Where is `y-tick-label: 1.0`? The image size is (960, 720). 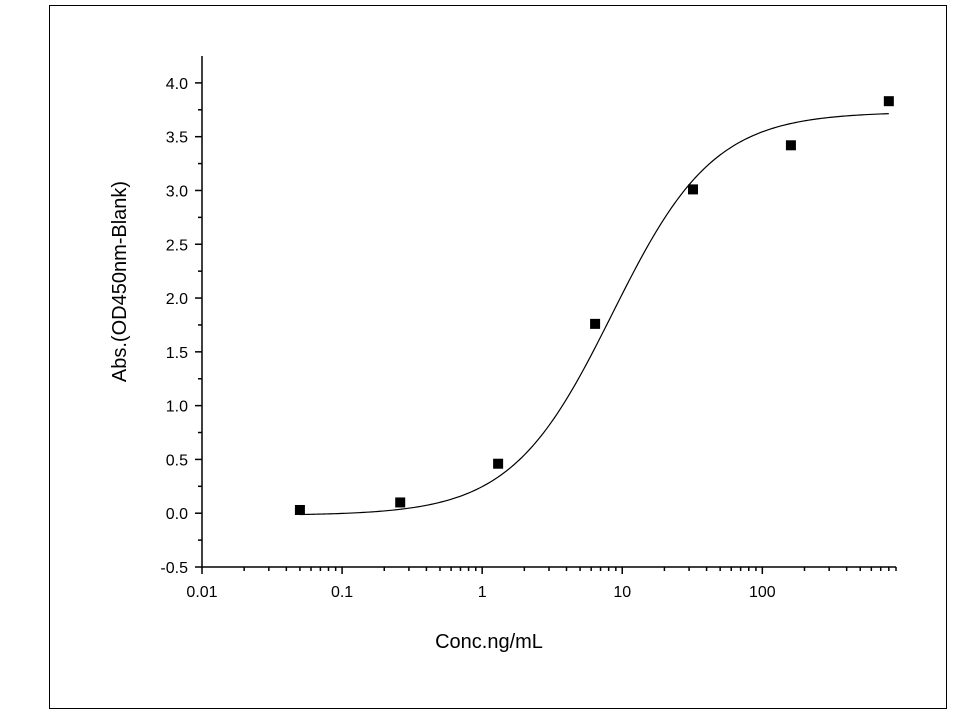
y-tick-label: 1.0 is located at coordinates (177, 407).